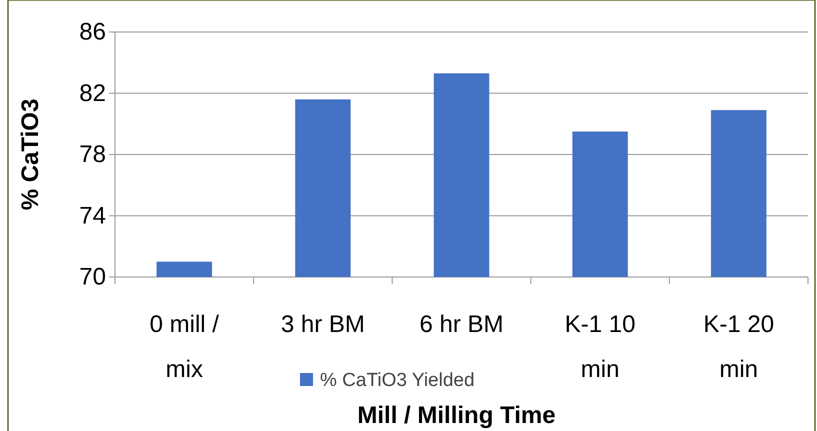 The width and height of the screenshot is (817, 431). Describe the element at coordinates (30, 154) in the screenshot. I see `y-axis-title: % CaTiO3` at that location.